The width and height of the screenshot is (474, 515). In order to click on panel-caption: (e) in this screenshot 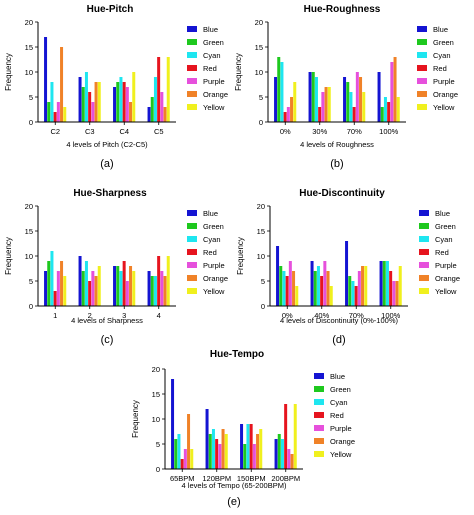, I will do `click(233, 502)`.